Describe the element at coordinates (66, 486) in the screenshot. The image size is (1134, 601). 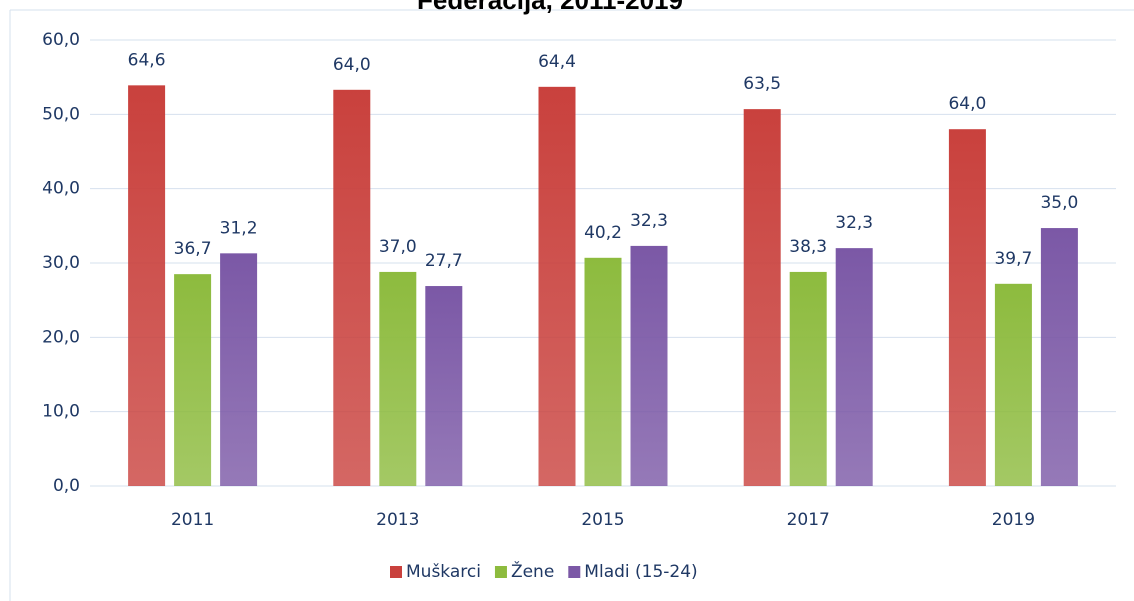
I see `y-tick-label: 0,0` at that location.